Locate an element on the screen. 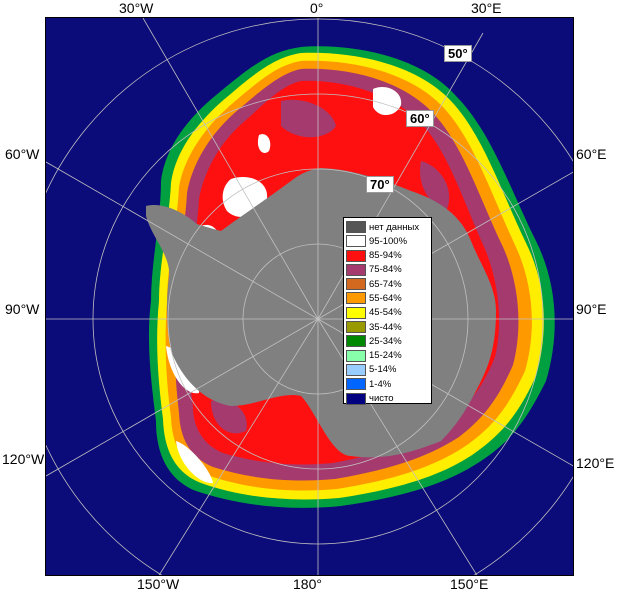  legend-item-85-94: 85-94% is located at coordinates (387, 256).